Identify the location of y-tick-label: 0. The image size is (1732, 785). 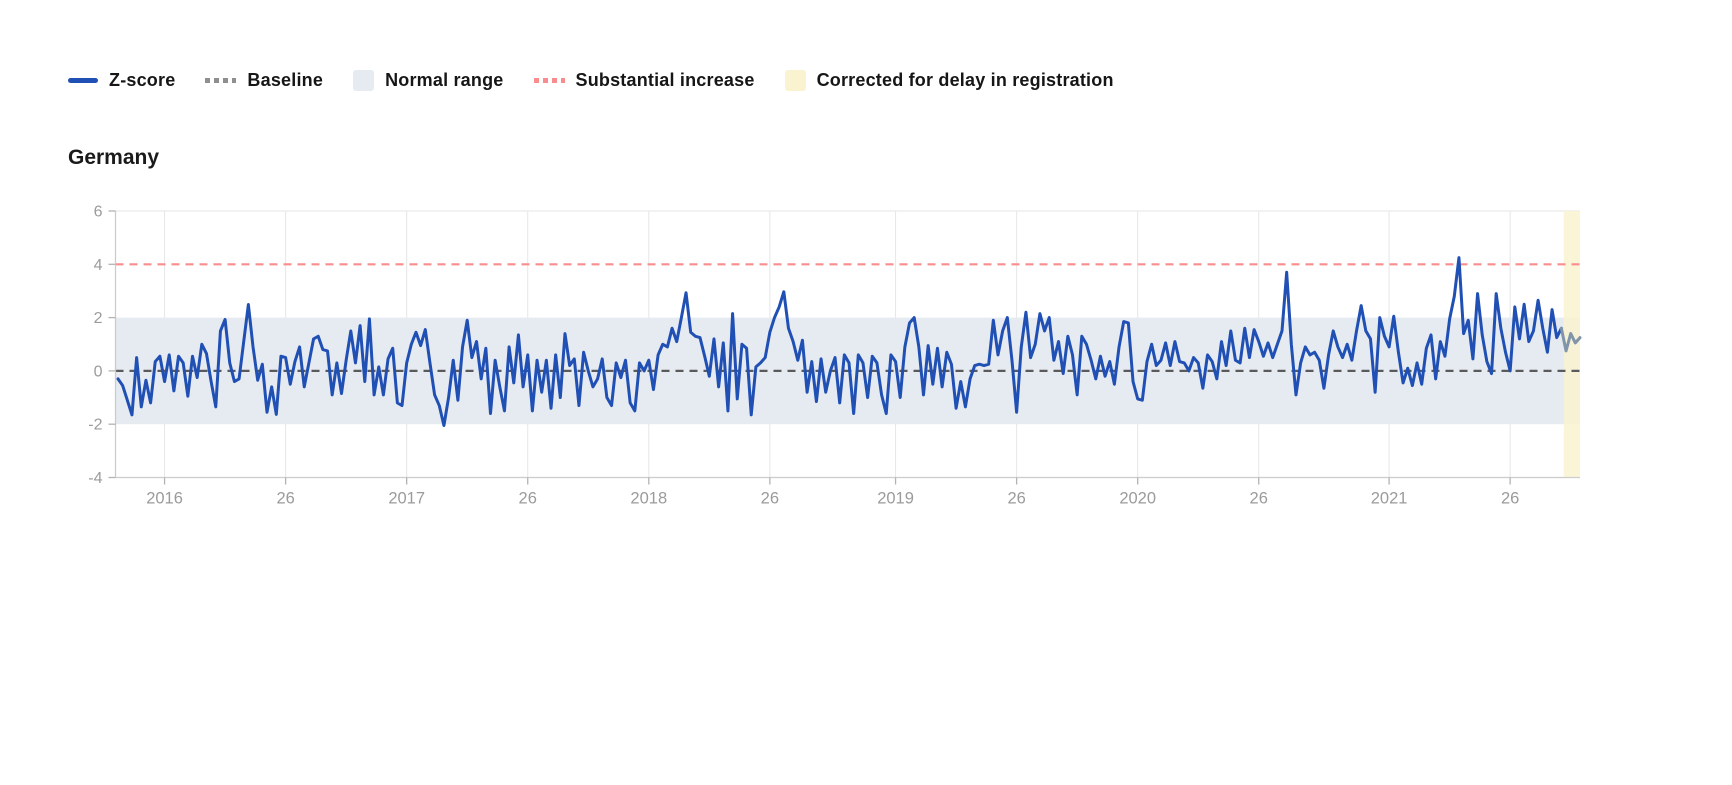
(98, 371).